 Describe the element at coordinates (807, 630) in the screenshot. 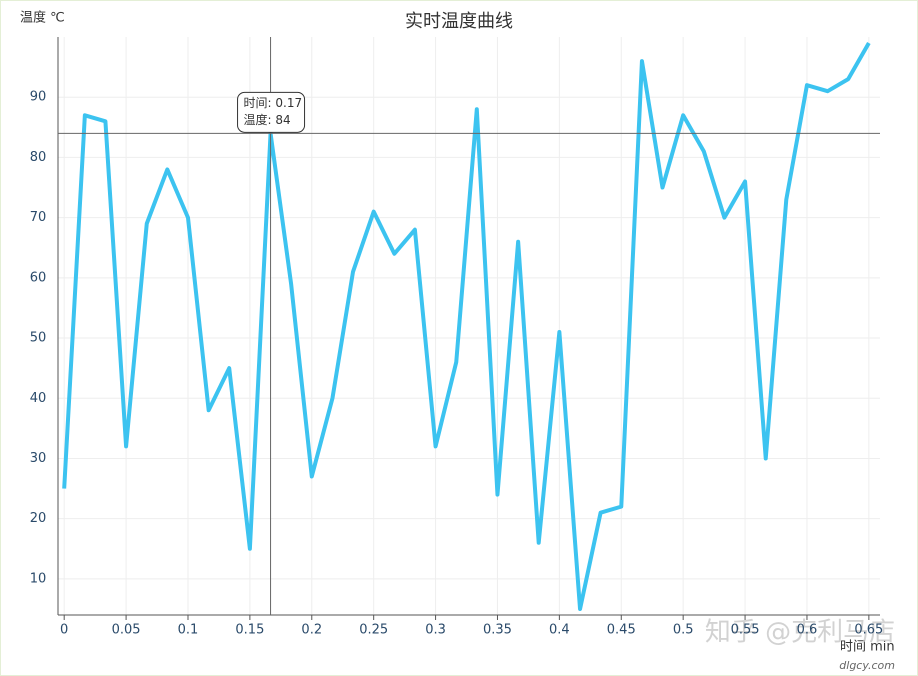

I see `x-tick-label: 0.6` at that location.